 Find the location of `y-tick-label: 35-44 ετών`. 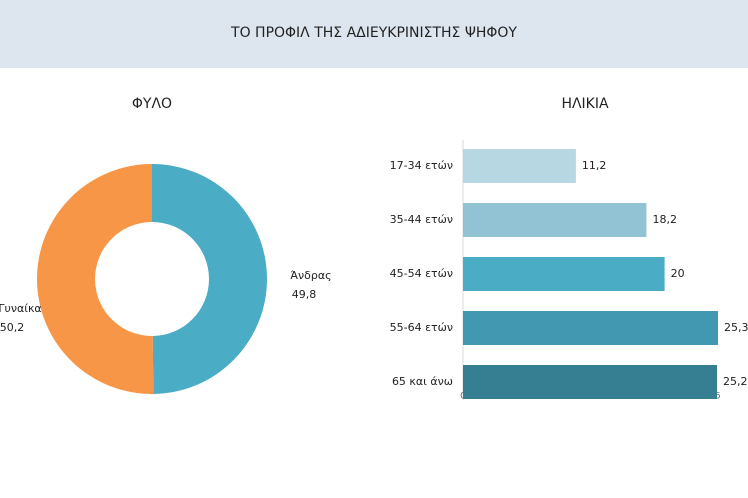

y-tick-label: 35-44 ετών is located at coordinates (421, 219).